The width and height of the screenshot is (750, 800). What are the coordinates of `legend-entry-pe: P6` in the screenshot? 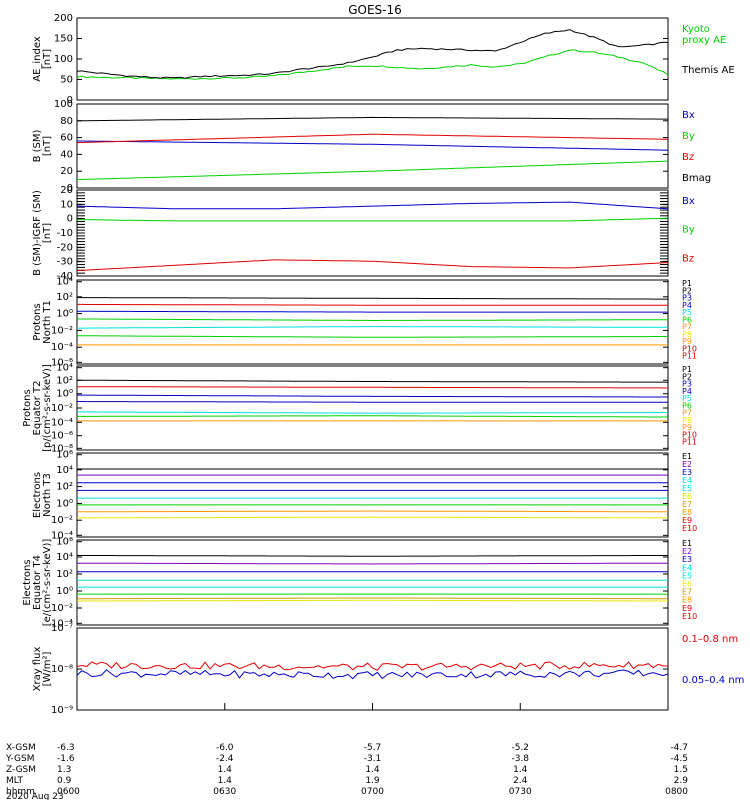 It's located at (687, 405).